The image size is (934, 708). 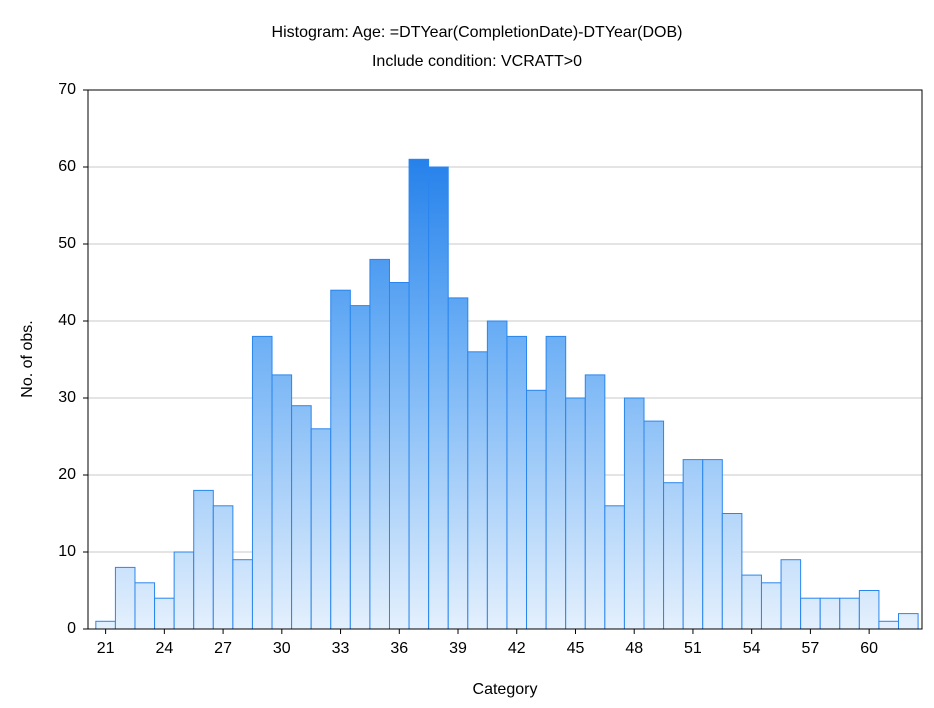 I want to click on x-tick-label: 42, so click(x=517, y=648).